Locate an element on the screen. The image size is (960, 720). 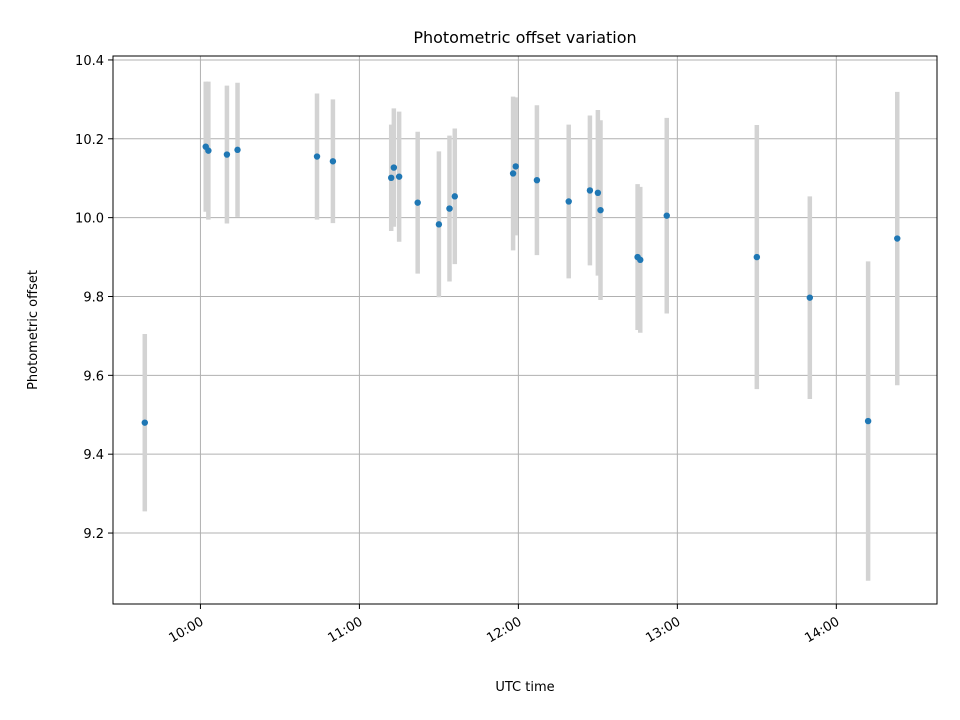
y-tick-label: 9.2 is located at coordinates (93, 534).